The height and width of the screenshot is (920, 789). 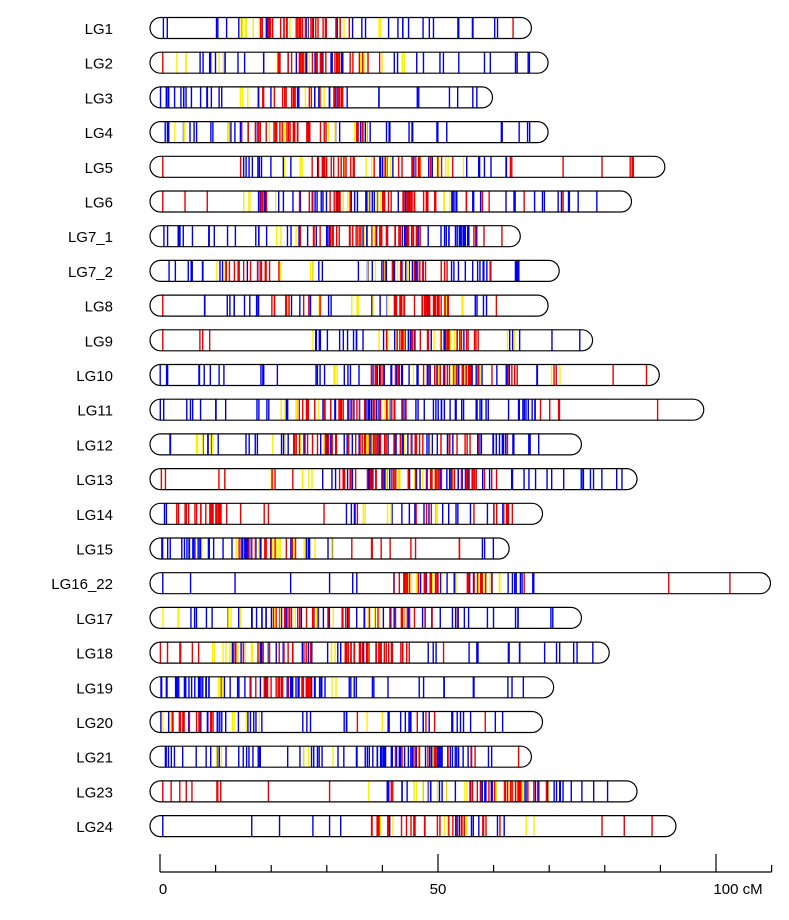 I want to click on linkage-group-lg10: LG10, so click(x=368, y=375).